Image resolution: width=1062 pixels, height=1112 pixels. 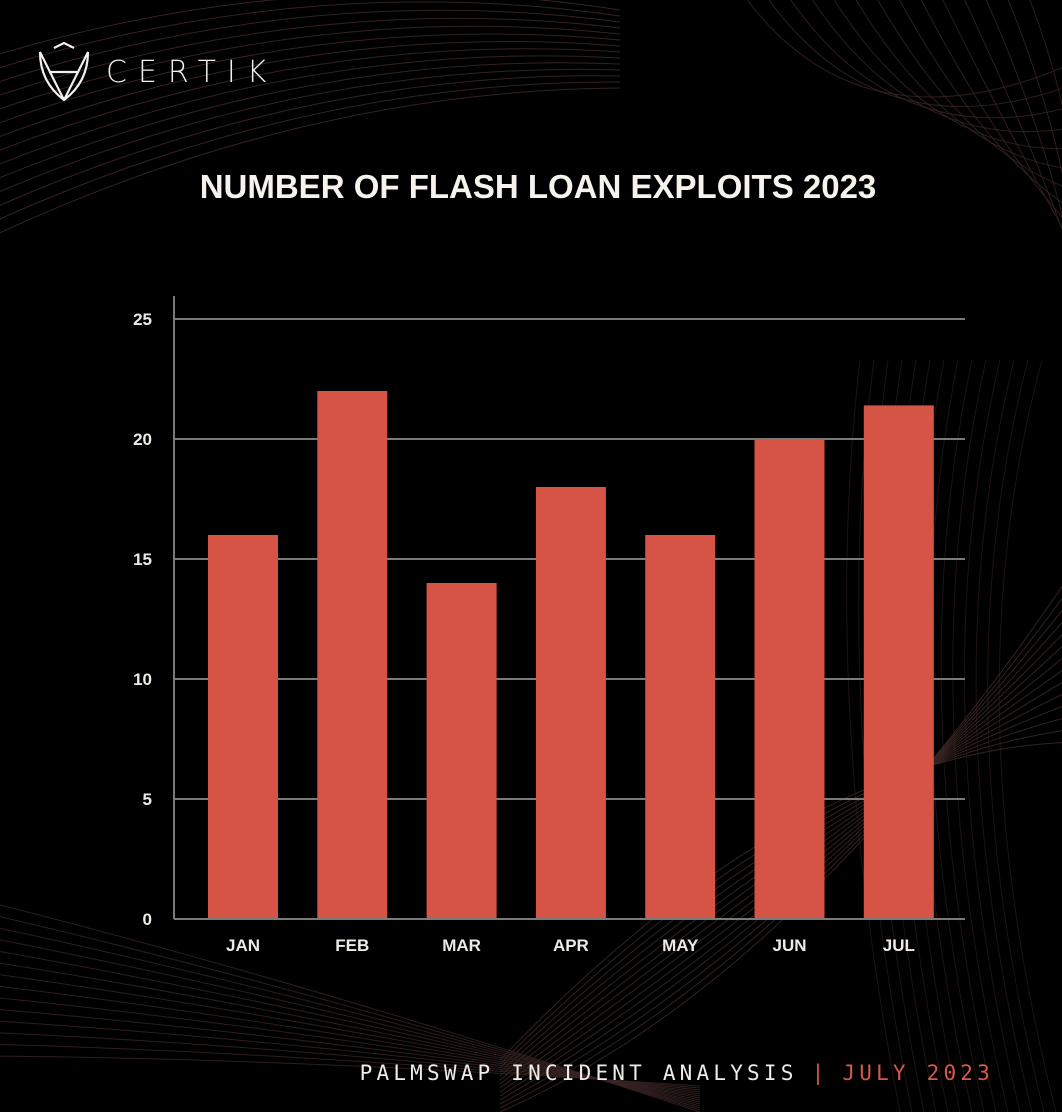 What do you see at coordinates (538, 186) in the screenshot?
I see `chart-title: NUMBER OF FLASH LOAN EXPLOITS 2023` at bounding box center [538, 186].